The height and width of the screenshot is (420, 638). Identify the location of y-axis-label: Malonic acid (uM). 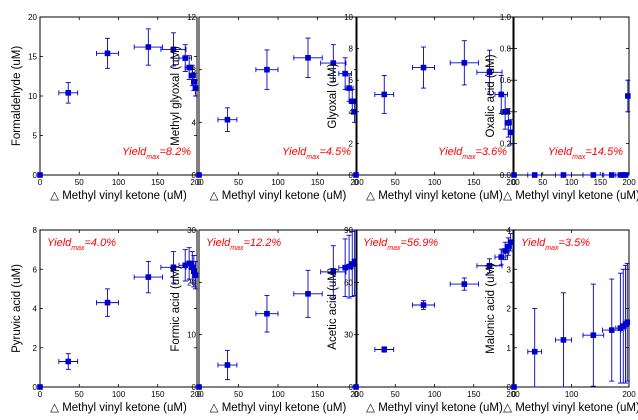
(491, 308).